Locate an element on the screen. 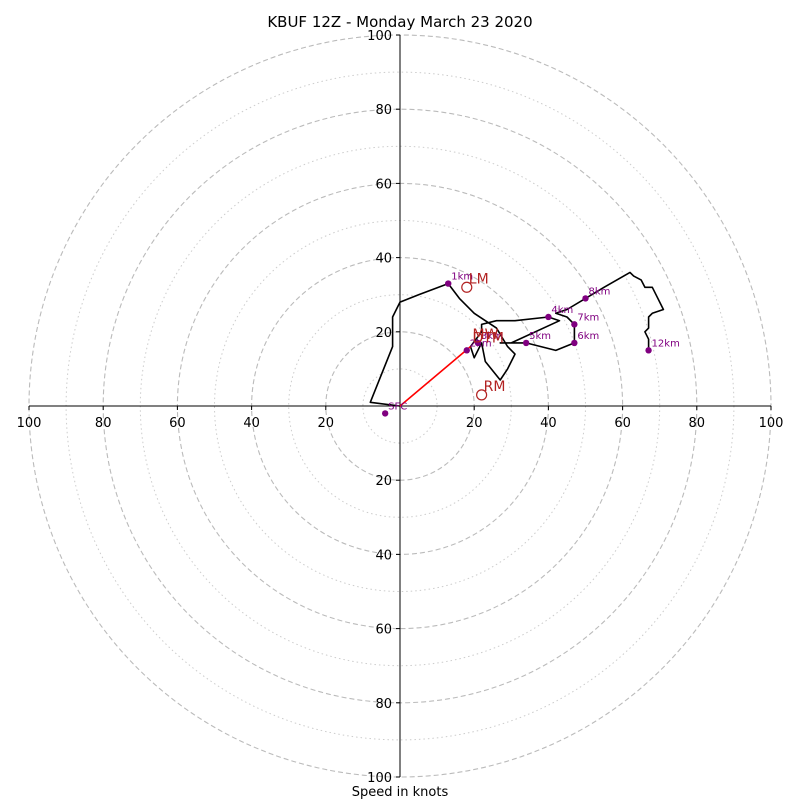 The image size is (800, 800). height-marker-label: 7km is located at coordinates (588, 317).